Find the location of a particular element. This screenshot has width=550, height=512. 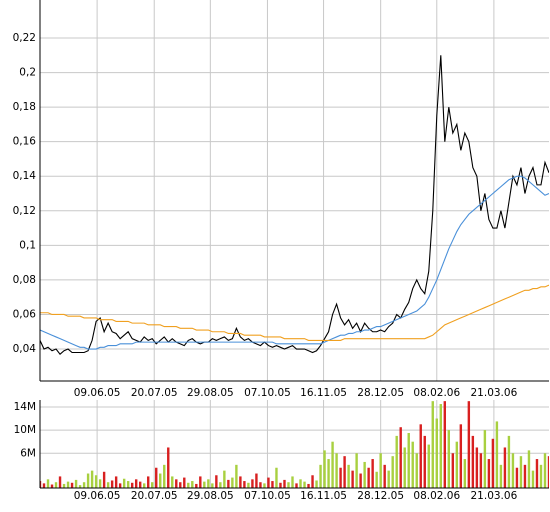

y-tick-label: 0,16 is located at coordinates (25, 142).